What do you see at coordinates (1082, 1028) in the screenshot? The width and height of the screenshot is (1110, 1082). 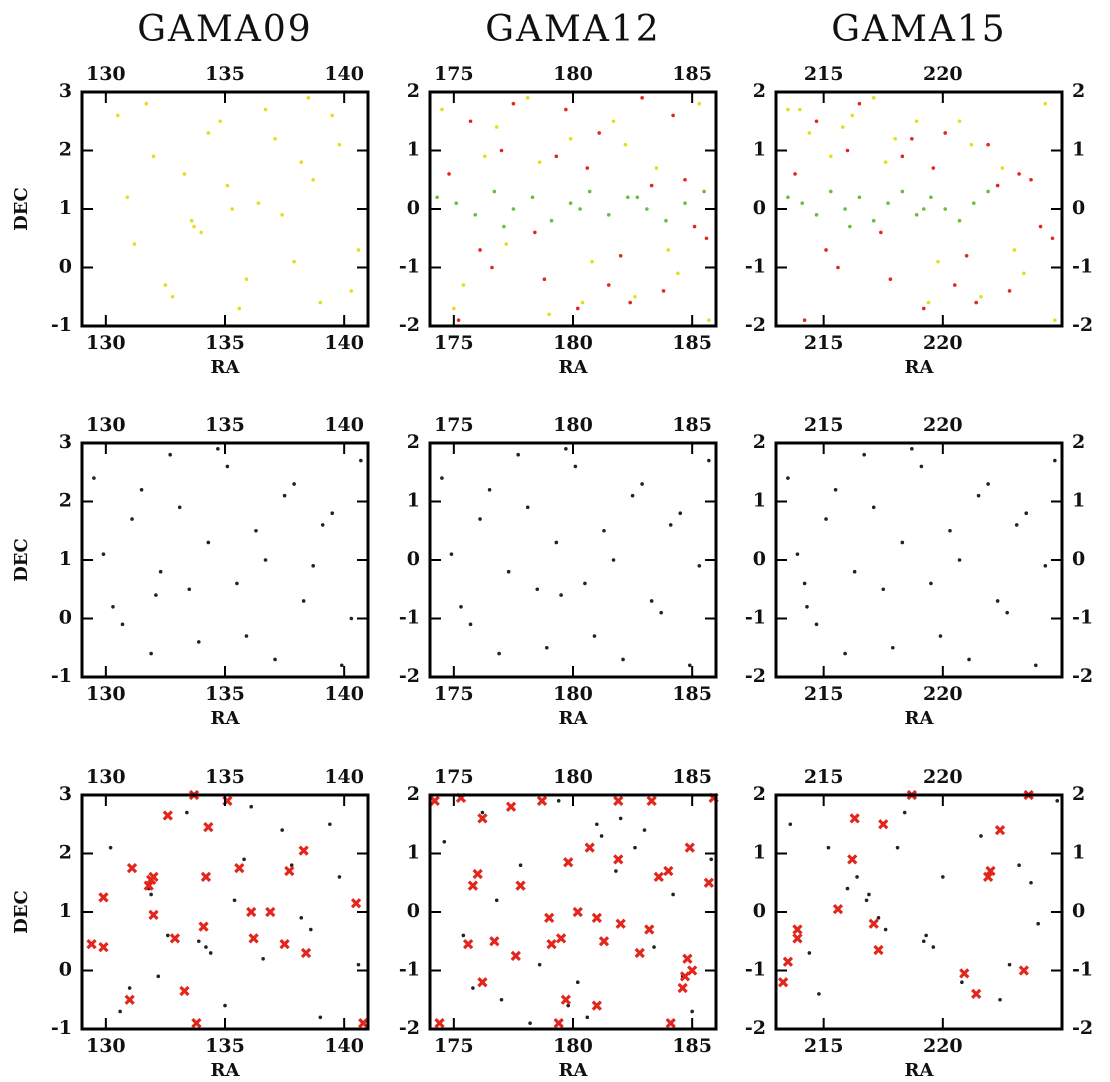 I see `y-tick-label-right: -2` at bounding box center [1082, 1028].